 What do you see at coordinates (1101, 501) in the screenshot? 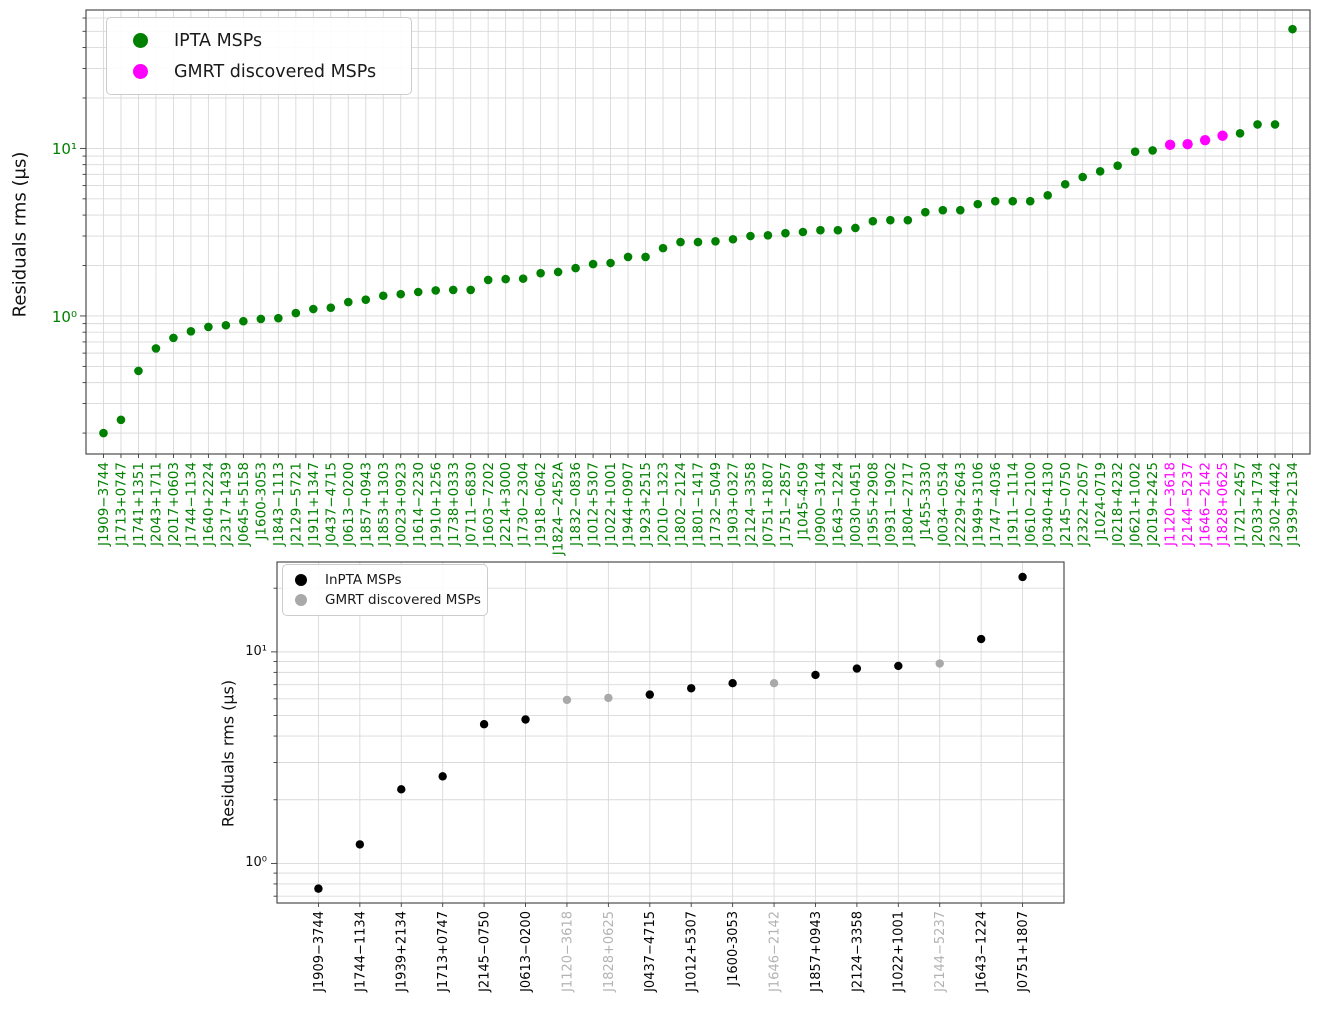
I see `x-tick-label: J1024-0719` at bounding box center [1101, 501].